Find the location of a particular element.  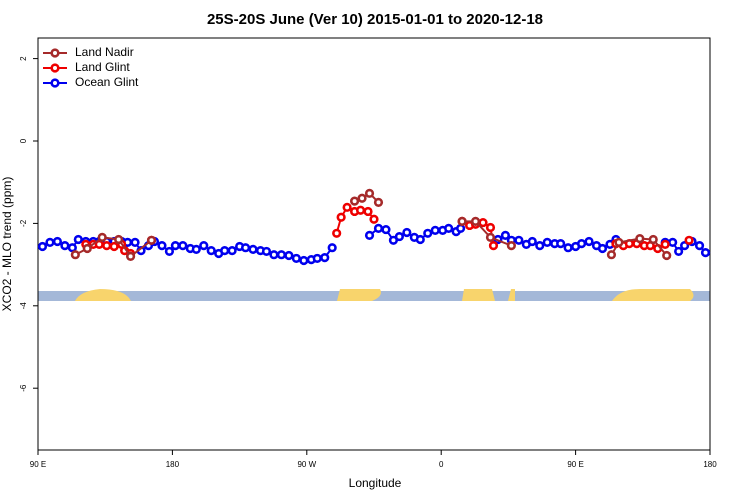

y-axis-label: XCO2 - MLO trend (ppm) is located at coordinates (7, 244).